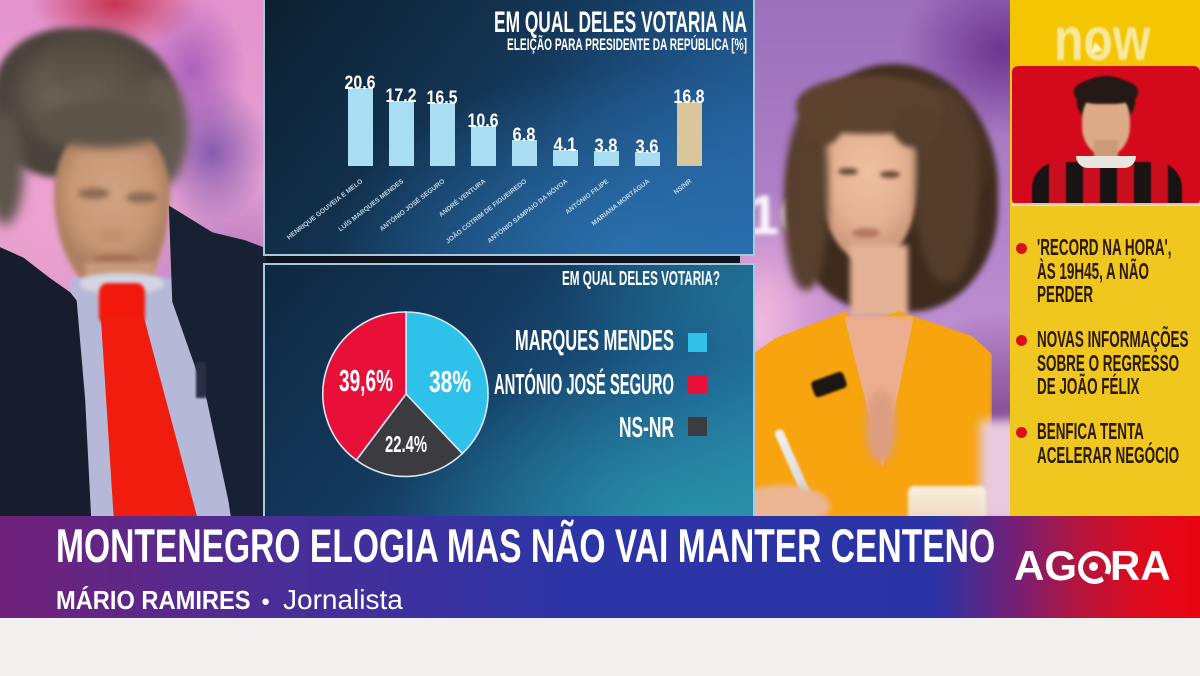 The image size is (1200, 676). What do you see at coordinates (565, 145) in the screenshot?
I see `svg-text: 4.1` at bounding box center [565, 145].